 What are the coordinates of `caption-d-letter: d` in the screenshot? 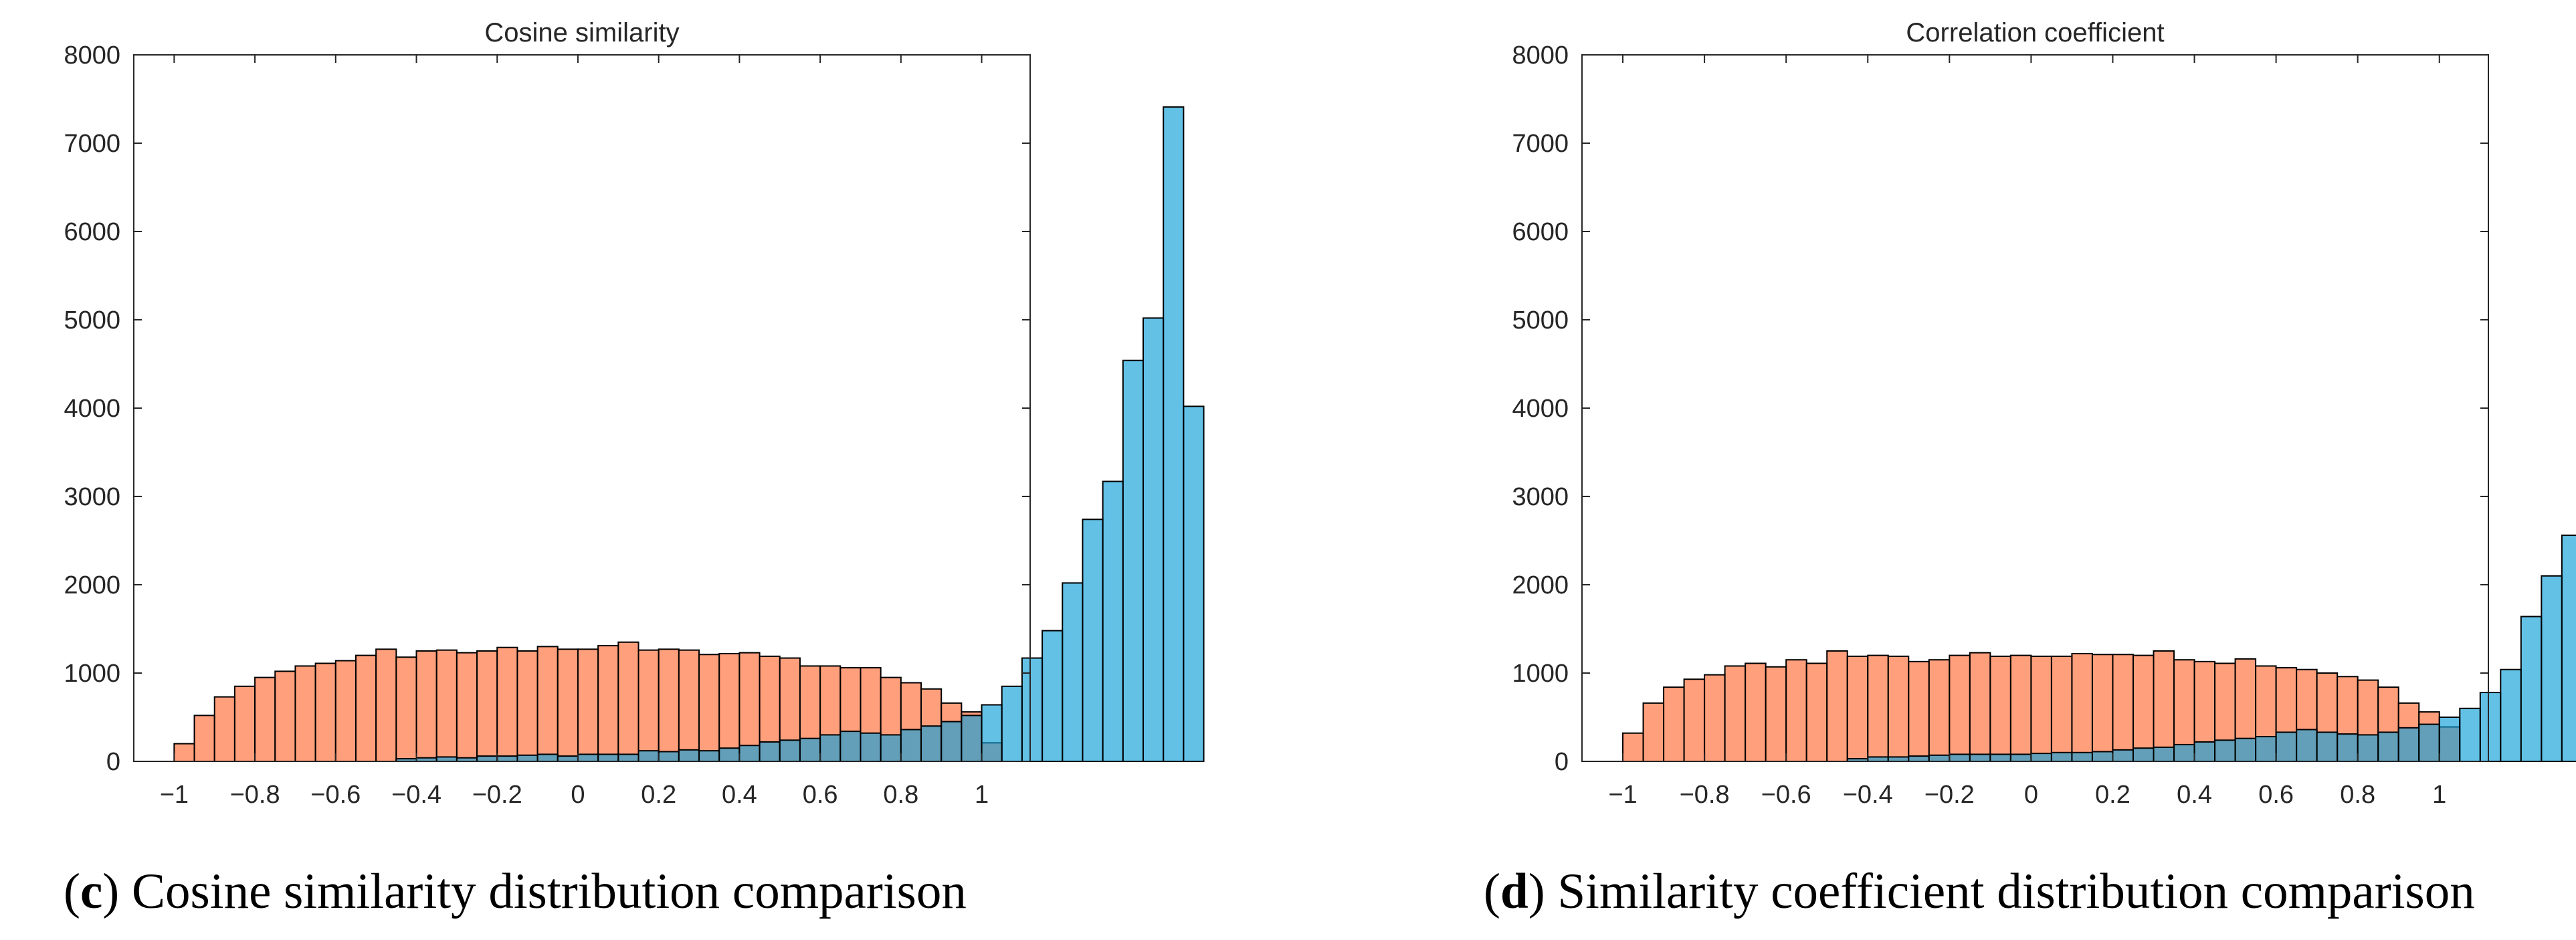 It's located at (1514, 891).